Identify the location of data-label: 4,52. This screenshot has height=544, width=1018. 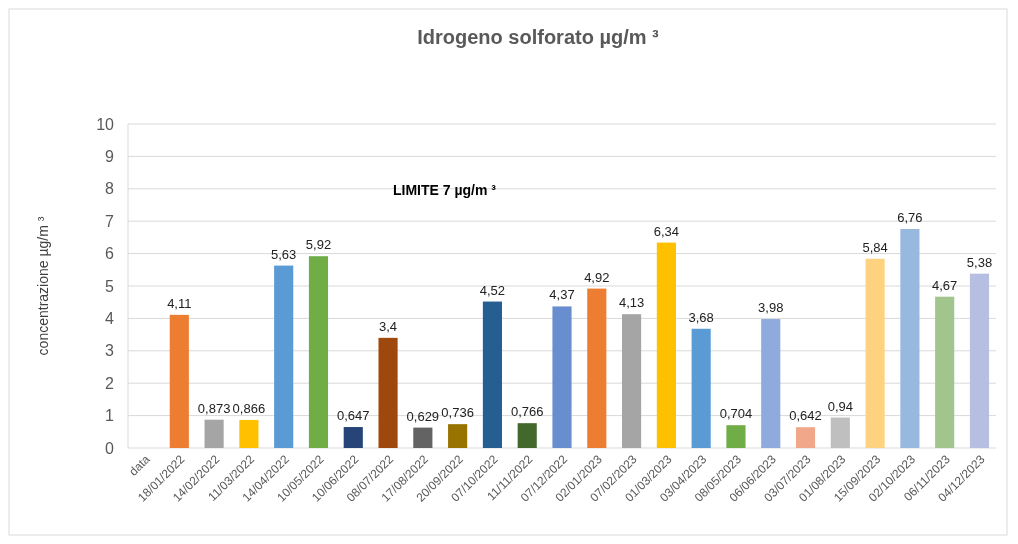
(492, 290).